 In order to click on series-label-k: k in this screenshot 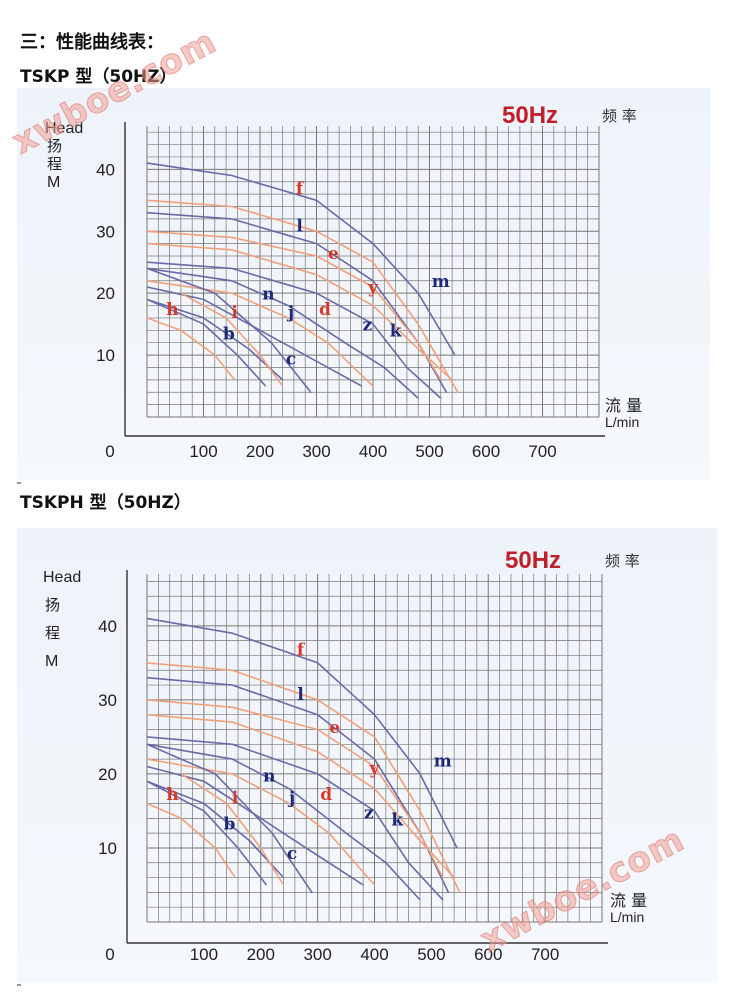, I will do `click(396, 332)`.